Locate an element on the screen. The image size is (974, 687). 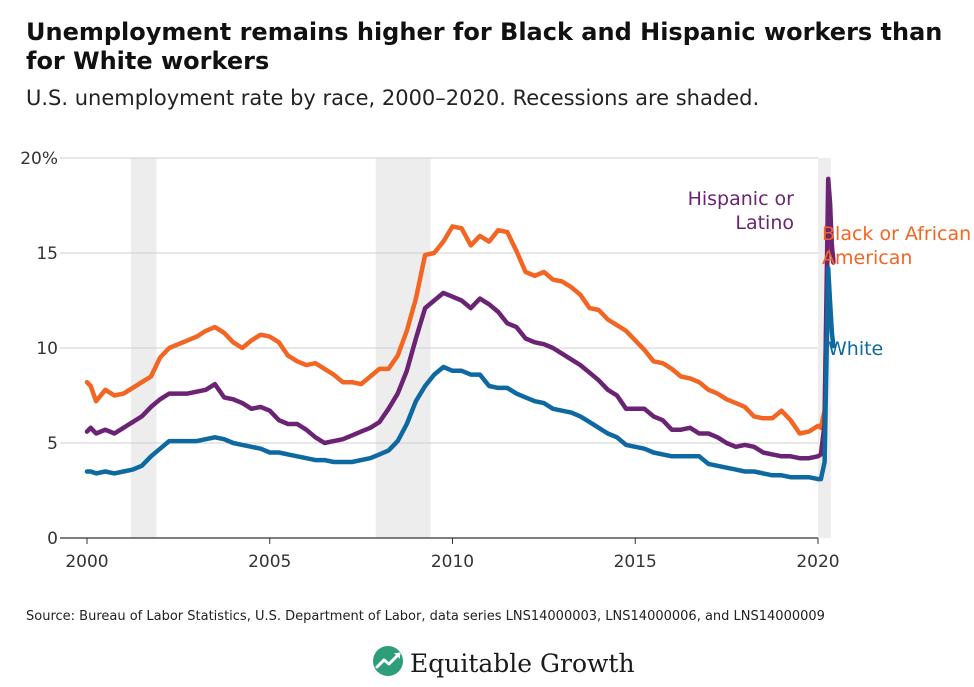
y-axis-tick-labels: 0 5 10 15 20% is located at coordinates (39, 349).